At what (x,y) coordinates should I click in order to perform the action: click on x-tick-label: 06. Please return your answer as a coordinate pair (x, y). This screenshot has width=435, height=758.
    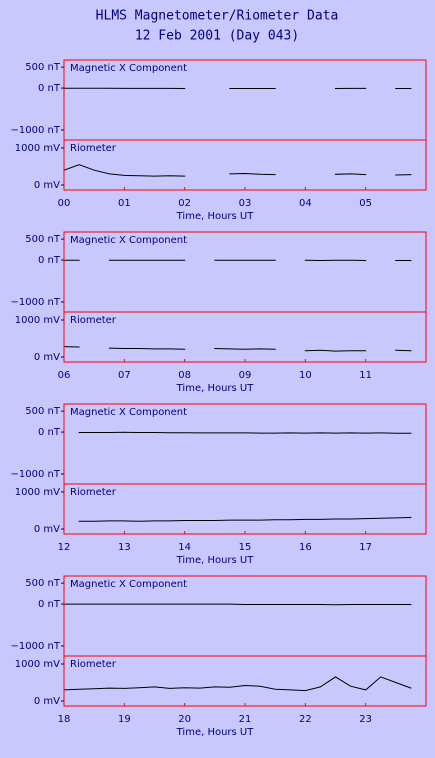
    Looking at the image, I should click on (64, 375).